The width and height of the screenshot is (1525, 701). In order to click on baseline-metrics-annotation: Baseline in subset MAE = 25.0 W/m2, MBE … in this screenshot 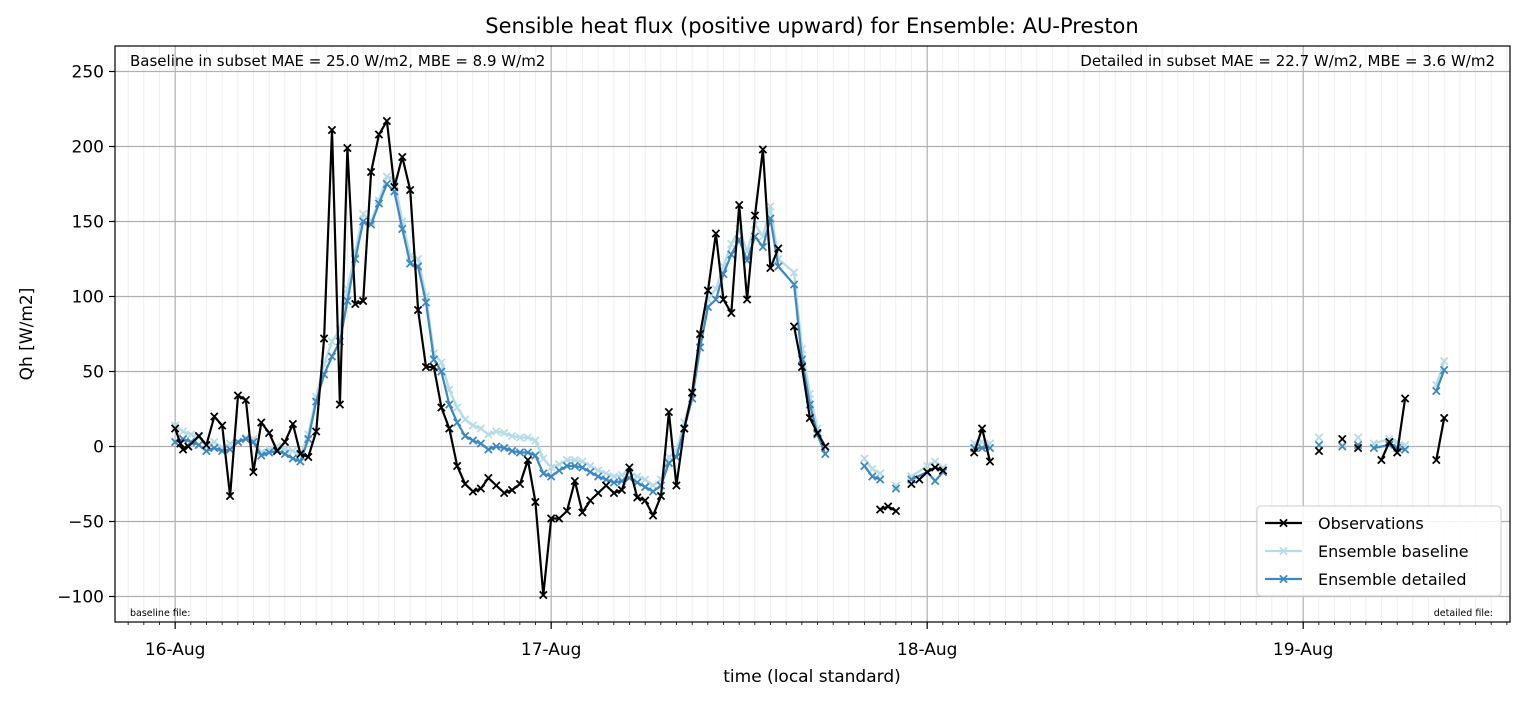, I will do `click(337, 61)`.